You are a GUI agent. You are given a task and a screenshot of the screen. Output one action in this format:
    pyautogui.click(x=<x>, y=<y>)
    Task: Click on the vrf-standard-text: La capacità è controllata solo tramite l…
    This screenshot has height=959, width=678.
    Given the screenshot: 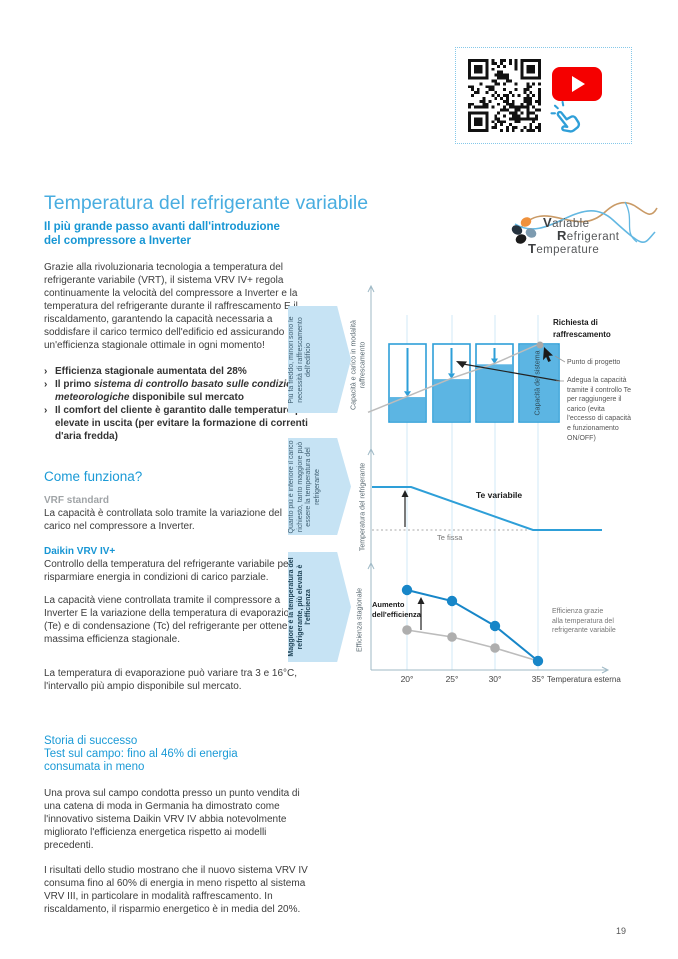 What is the action you would take?
    pyautogui.click(x=163, y=520)
    